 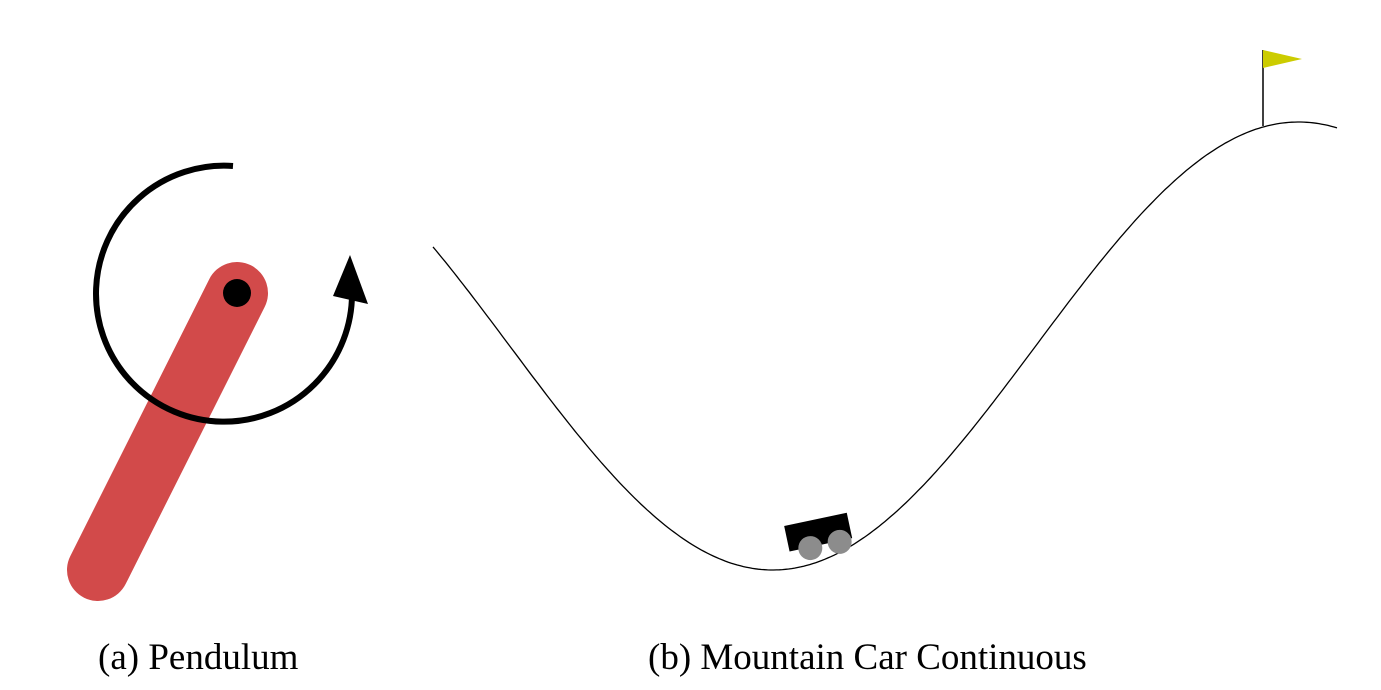 I want to click on pendulum-panel, so click(x=217, y=381).